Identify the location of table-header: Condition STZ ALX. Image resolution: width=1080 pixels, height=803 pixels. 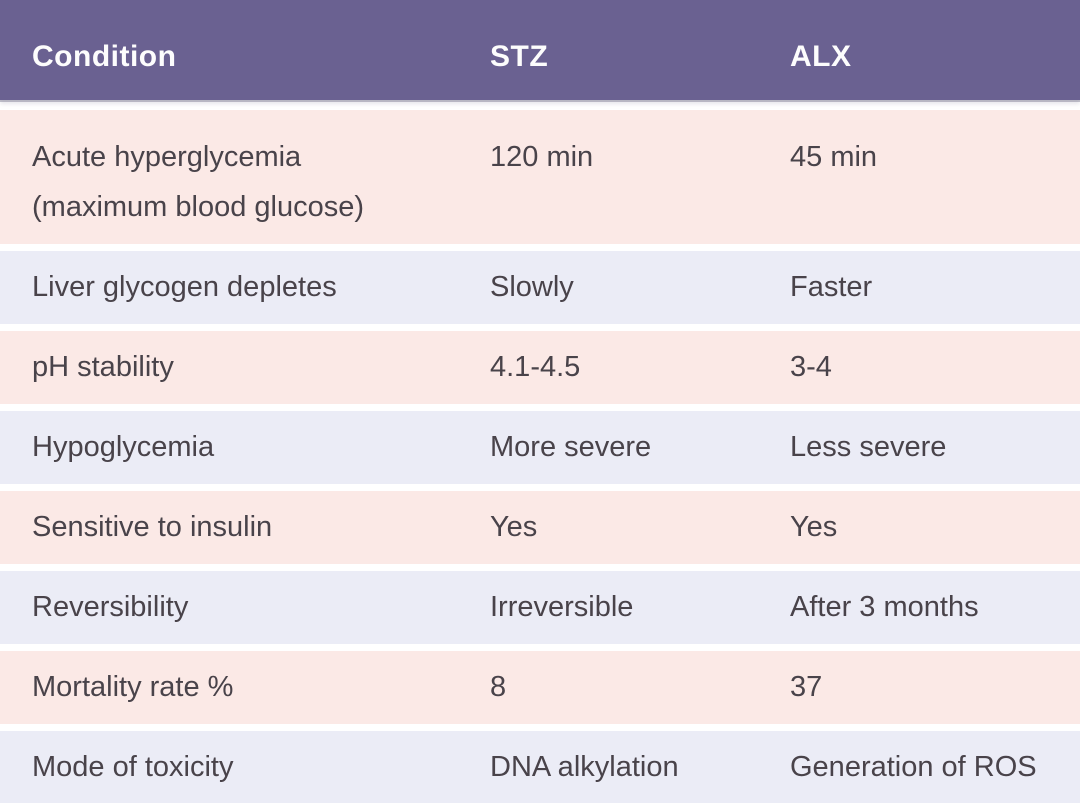
(540, 50).